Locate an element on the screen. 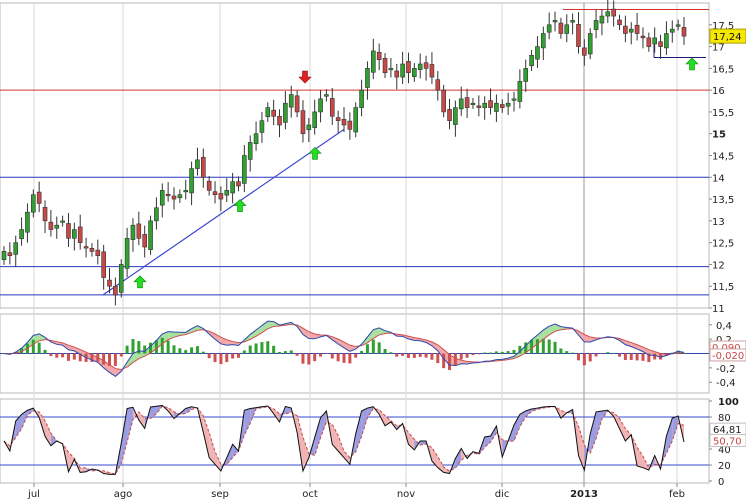 The image size is (746, 500). y-tick-label: 80 is located at coordinates (724, 418).